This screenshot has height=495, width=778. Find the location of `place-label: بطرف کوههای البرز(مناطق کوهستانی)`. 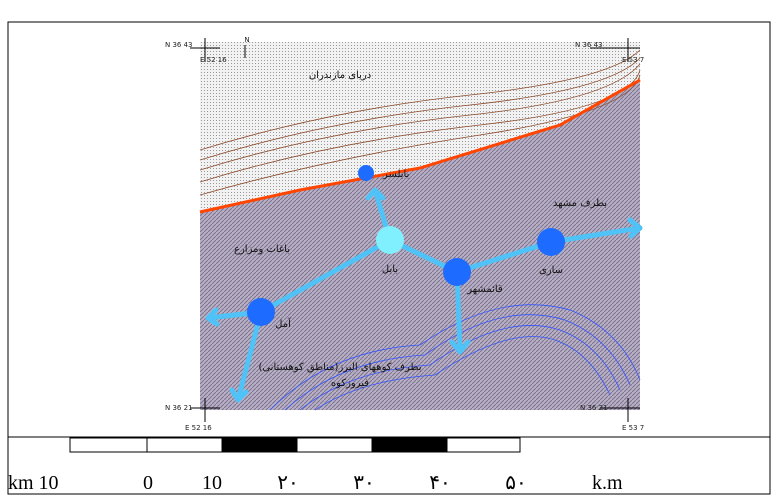

place-label: بطرف کوههای البرز(مناطق کوهستانی) is located at coordinates (339, 367).